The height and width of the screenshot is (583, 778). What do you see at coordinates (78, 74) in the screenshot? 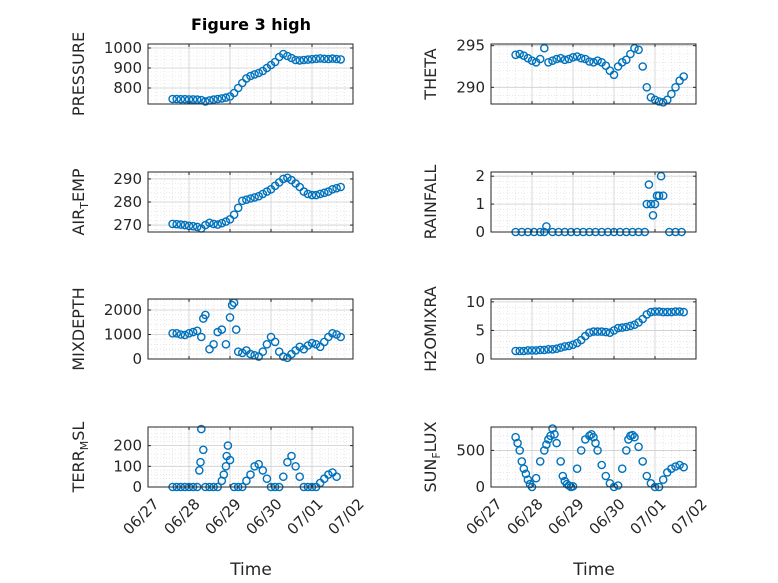
I see `y-axis-label: PRESSURE` at bounding box center [78, 74].